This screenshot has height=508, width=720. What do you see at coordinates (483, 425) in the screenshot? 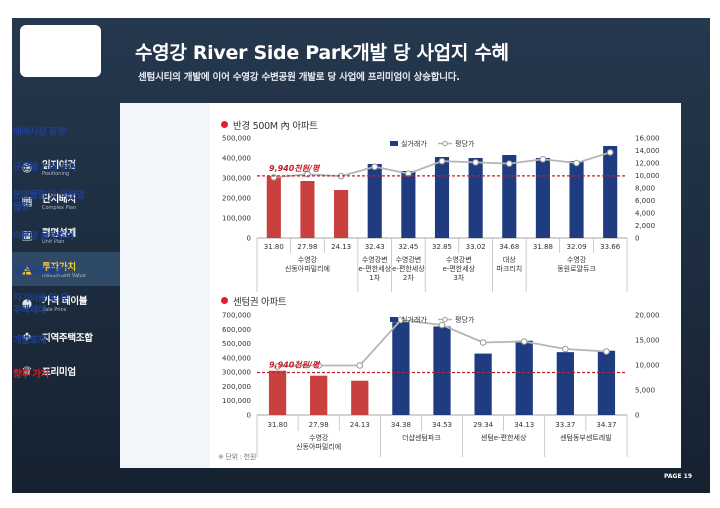
I see `x-tick-label: 29.34` at bounding box center [483, 425].